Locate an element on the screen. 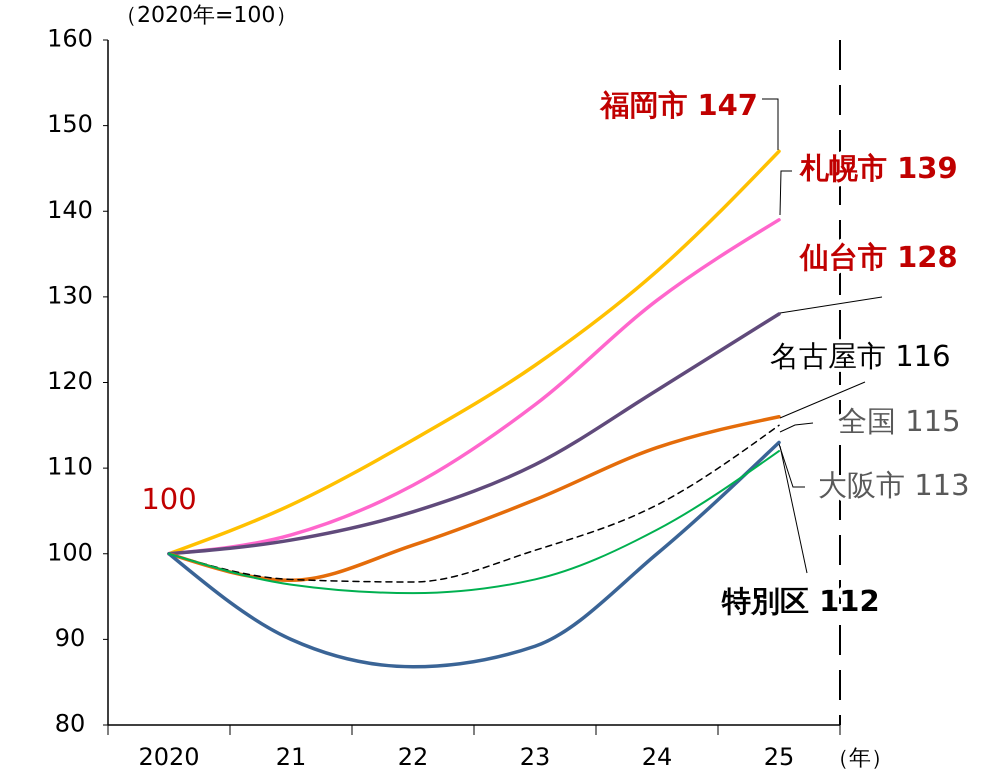 The height and width of the screenshot is (779, 996). x-tick-label: 22 is located at coordinates (413, 757).